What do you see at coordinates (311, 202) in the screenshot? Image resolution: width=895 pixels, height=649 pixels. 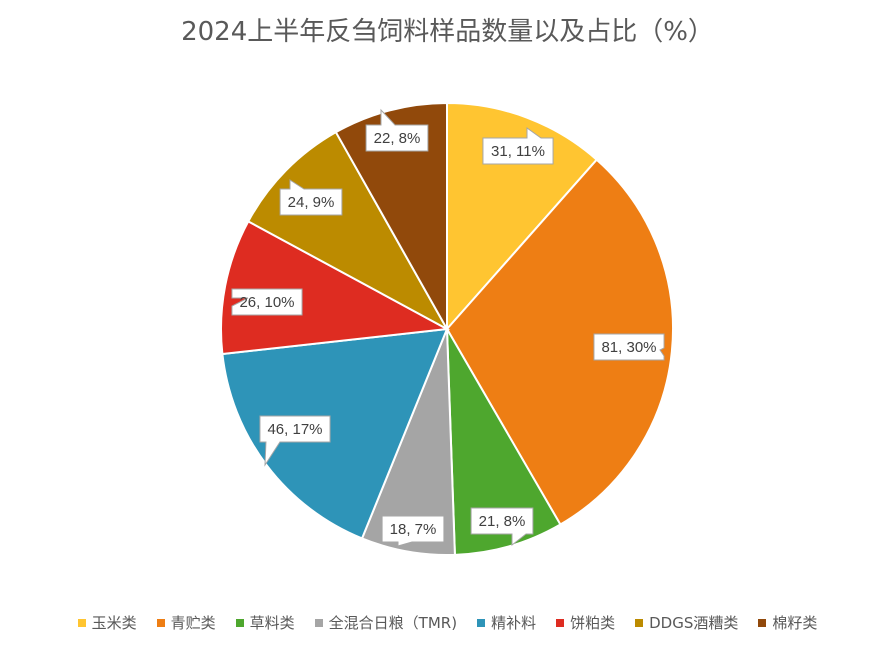 I see `data-label-text: 24, 9%` at bounding box center [311, 202].